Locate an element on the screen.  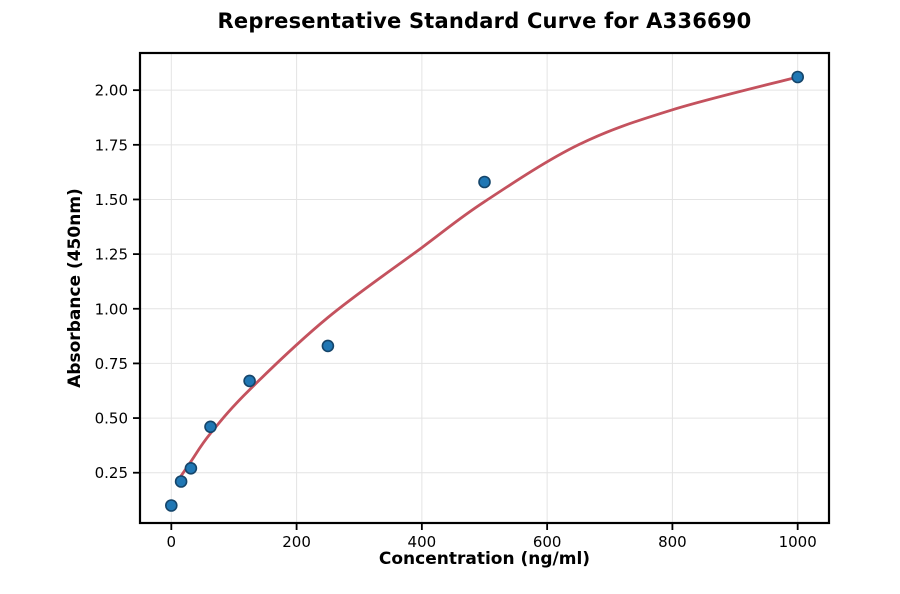
x-tick-label: 600 is located at coordinates (547, 542).